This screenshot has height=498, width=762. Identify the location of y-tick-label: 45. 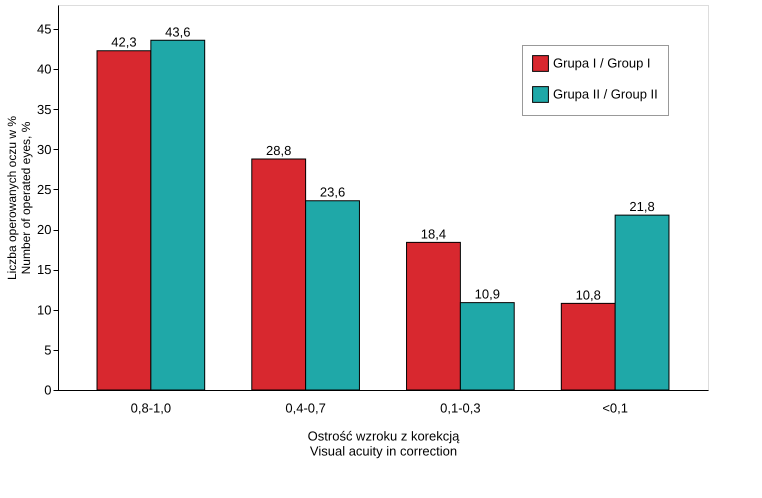
(44, 29).